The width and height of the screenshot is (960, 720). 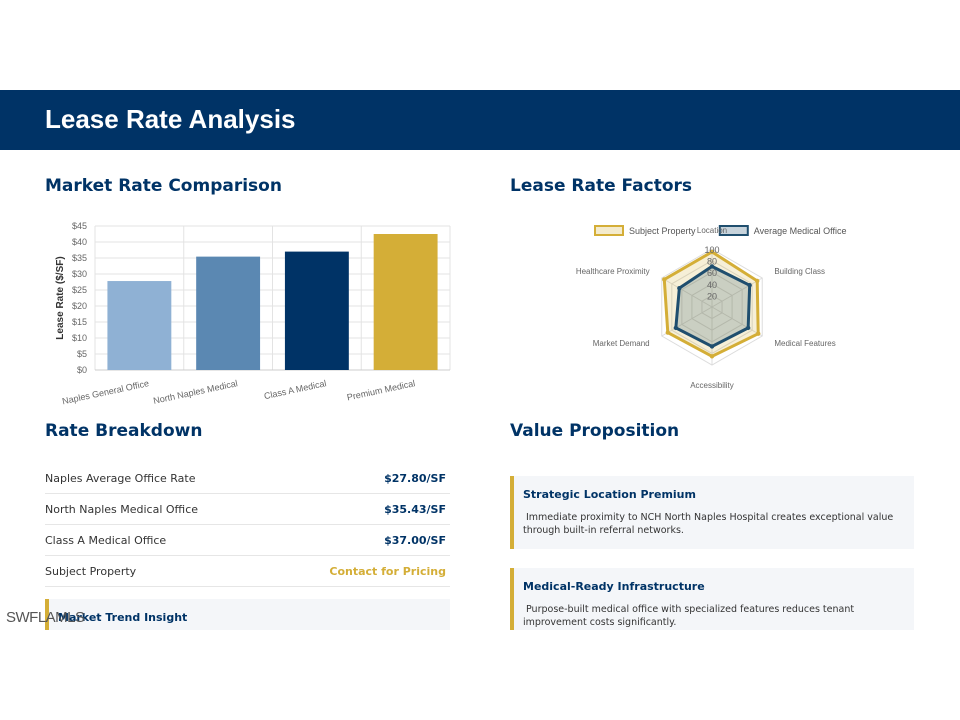 I want to click on trend-insight-box: Market Trend Insight, so click(x=247, y=614).